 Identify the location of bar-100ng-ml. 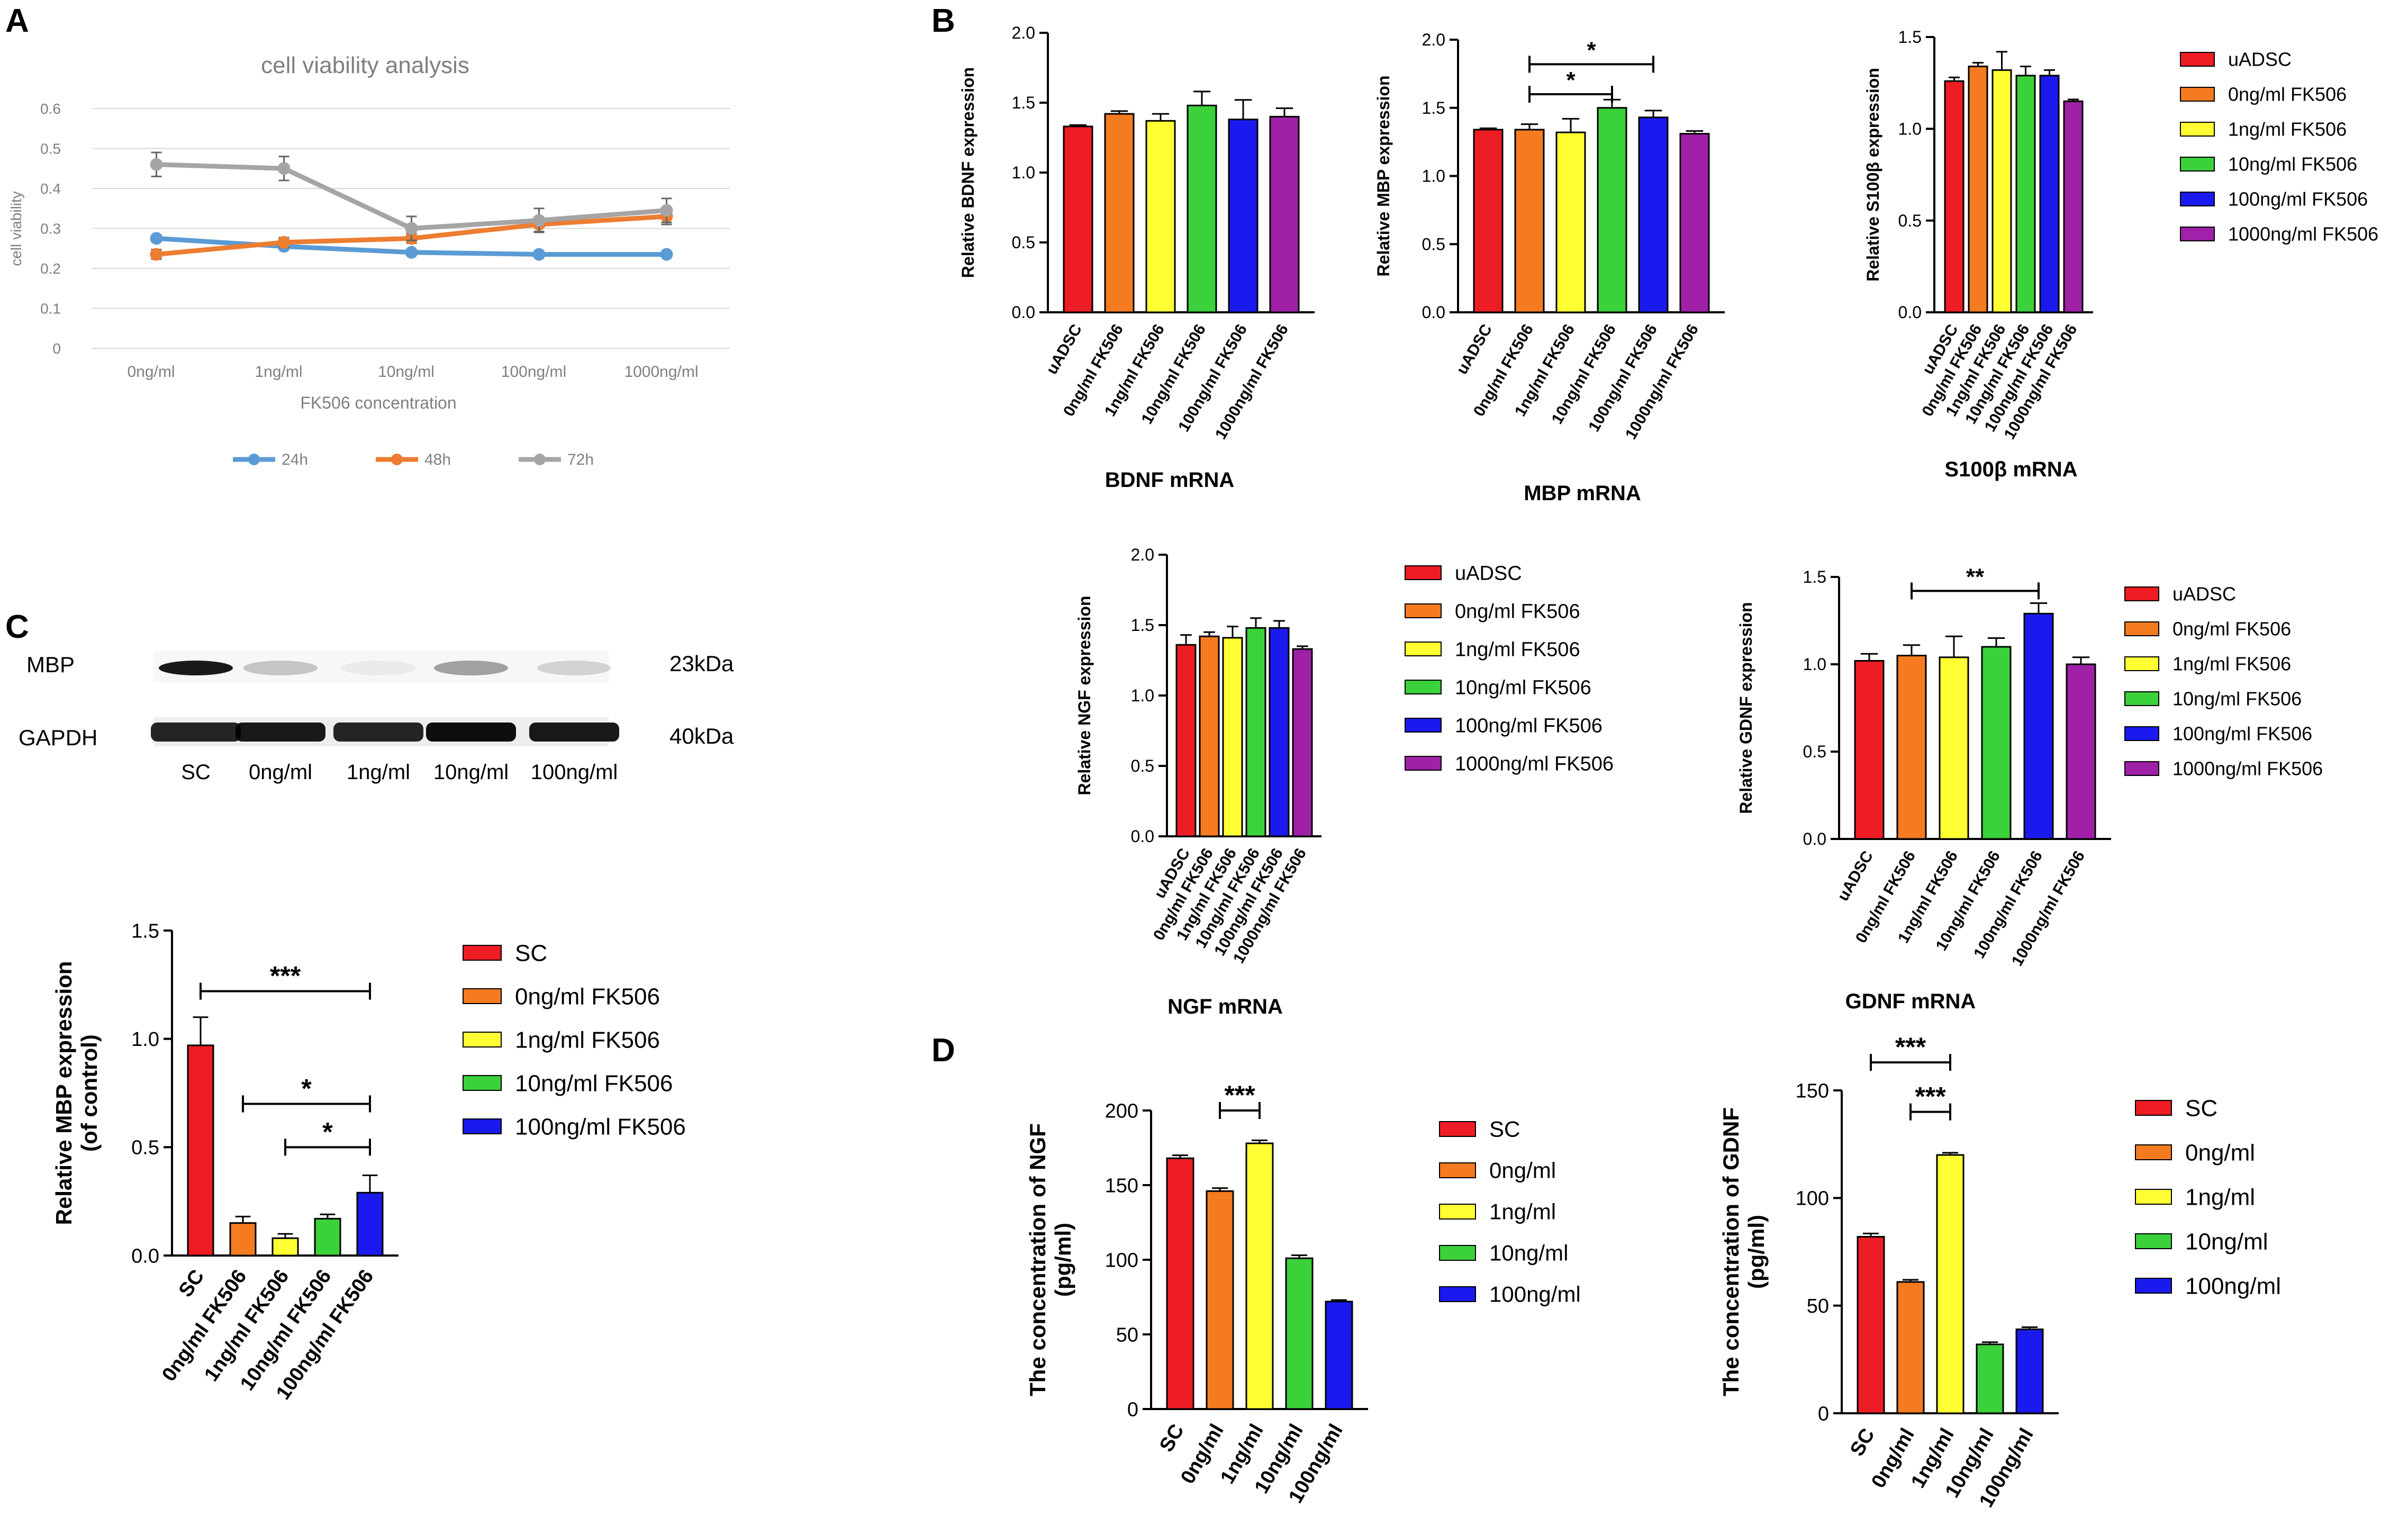
(1339, 1355).